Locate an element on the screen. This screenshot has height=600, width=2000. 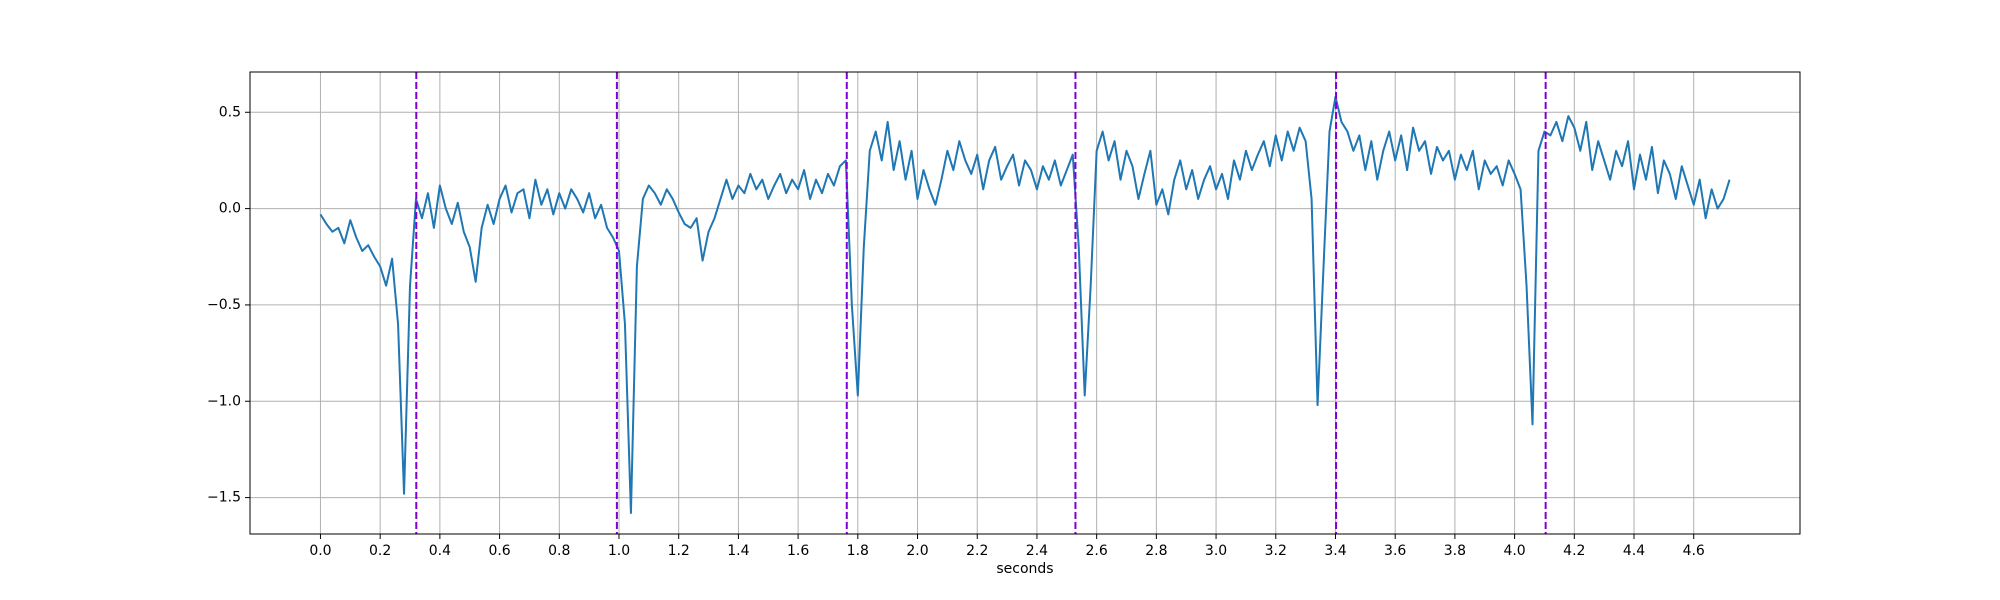
x-tick-label: 2.4 is located at coordinates (1037, 551).